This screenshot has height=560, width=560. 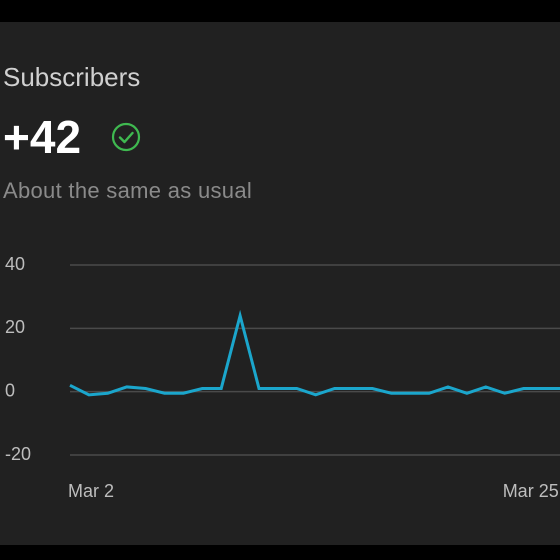 What do you see at coordinates (128, 190) in the screenshot?
I see `subtitle: About the same as usual` at bounding box center [128, 190].